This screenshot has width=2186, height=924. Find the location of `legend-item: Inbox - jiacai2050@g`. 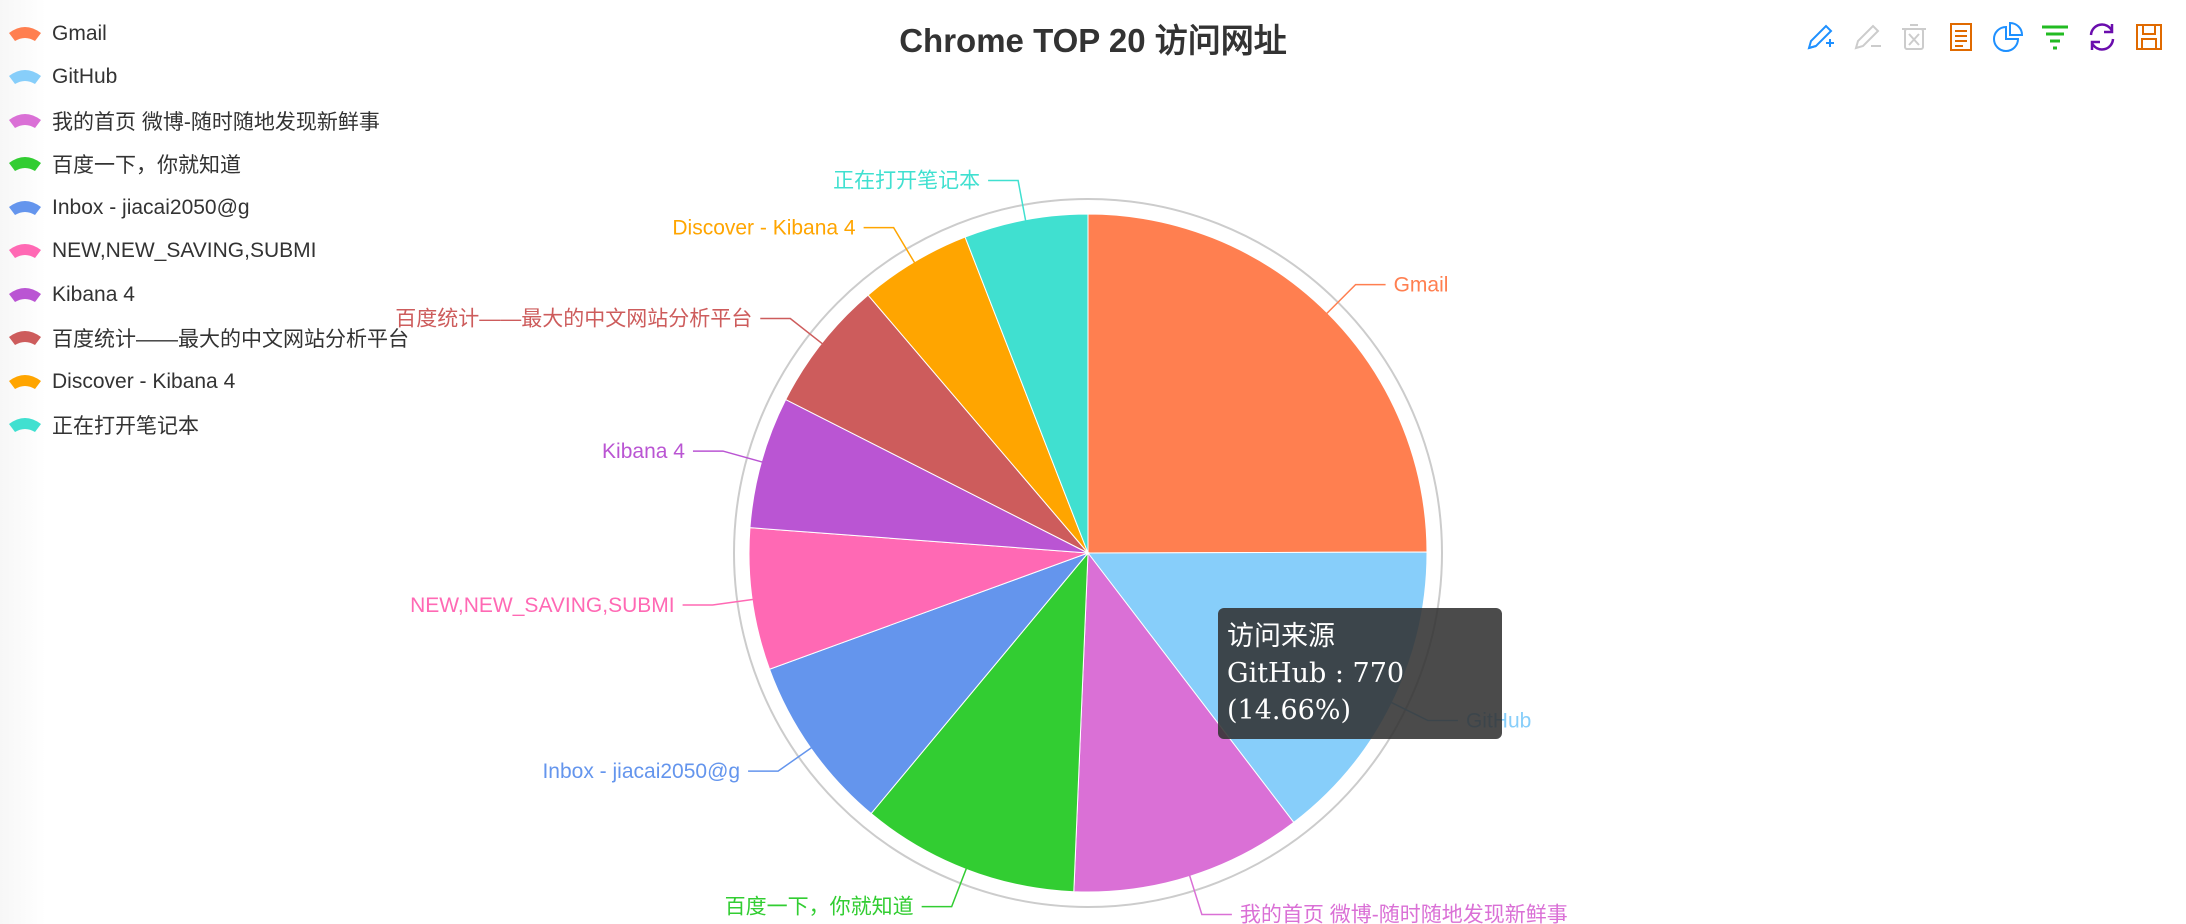

legend-item: Inbox - jiacai2050@g is located at coordinates (238, 208).